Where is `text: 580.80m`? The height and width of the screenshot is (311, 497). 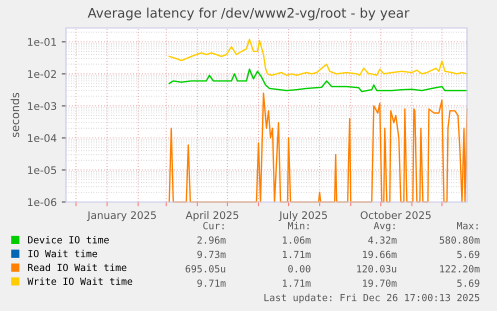
text: 580.80m is located at coordinates (460, 240).